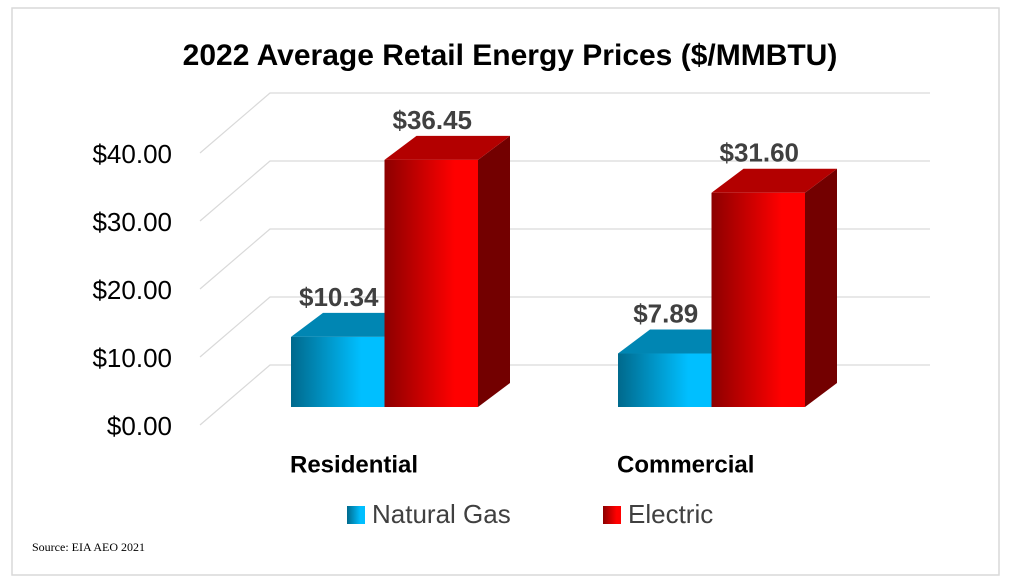  Describe the element at coordinates (441, 514) in the screenshot. I see `legend-label: Natural Gas` at that location.